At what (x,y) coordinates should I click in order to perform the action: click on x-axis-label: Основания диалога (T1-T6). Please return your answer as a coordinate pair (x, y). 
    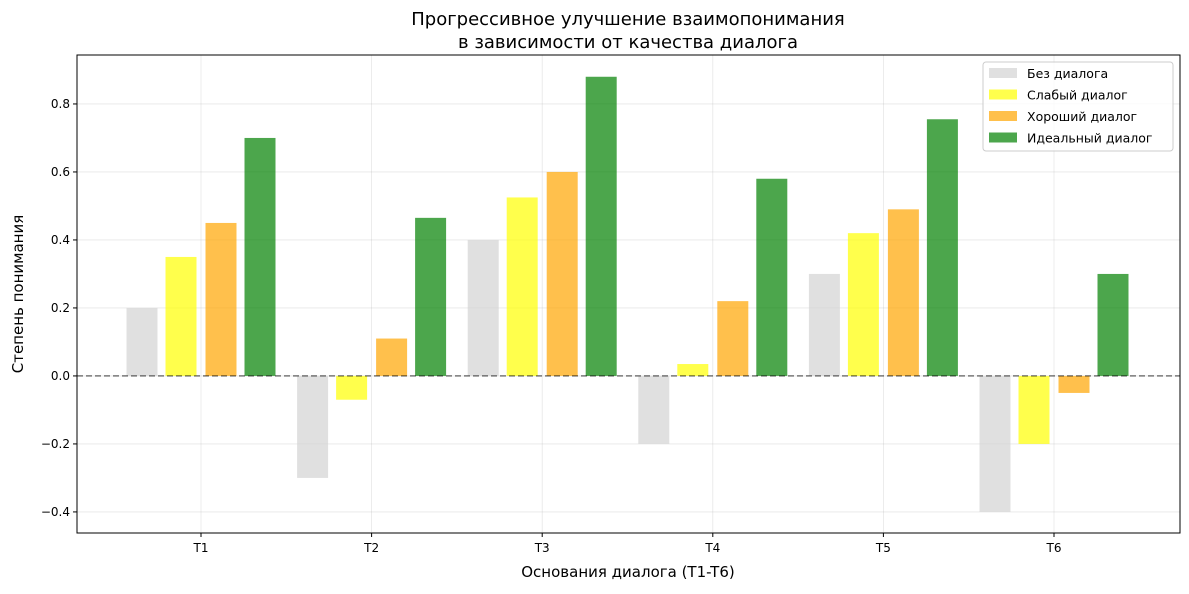
    Looking at the image, I should click on (628, 572).